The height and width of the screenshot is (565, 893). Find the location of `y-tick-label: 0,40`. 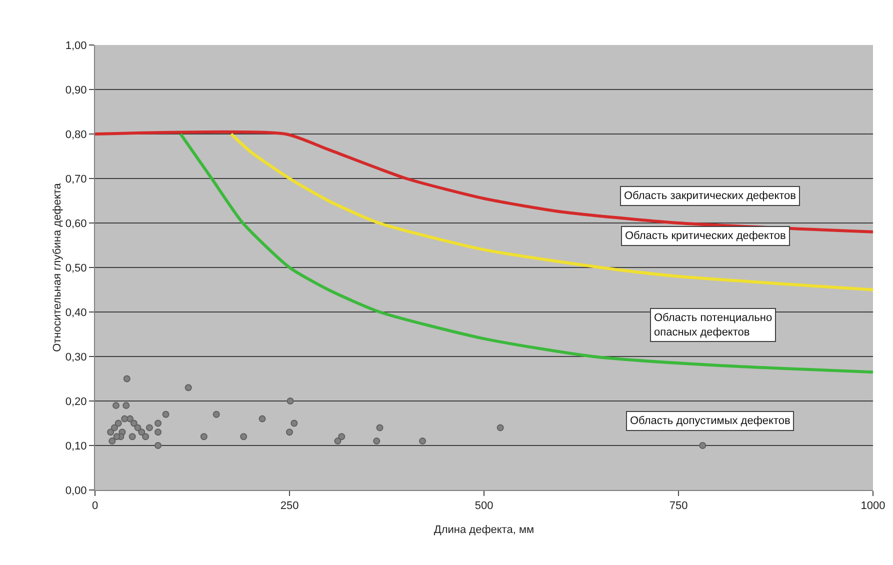

y-tick-label: 0,40 is located at coordinates (76, 312).